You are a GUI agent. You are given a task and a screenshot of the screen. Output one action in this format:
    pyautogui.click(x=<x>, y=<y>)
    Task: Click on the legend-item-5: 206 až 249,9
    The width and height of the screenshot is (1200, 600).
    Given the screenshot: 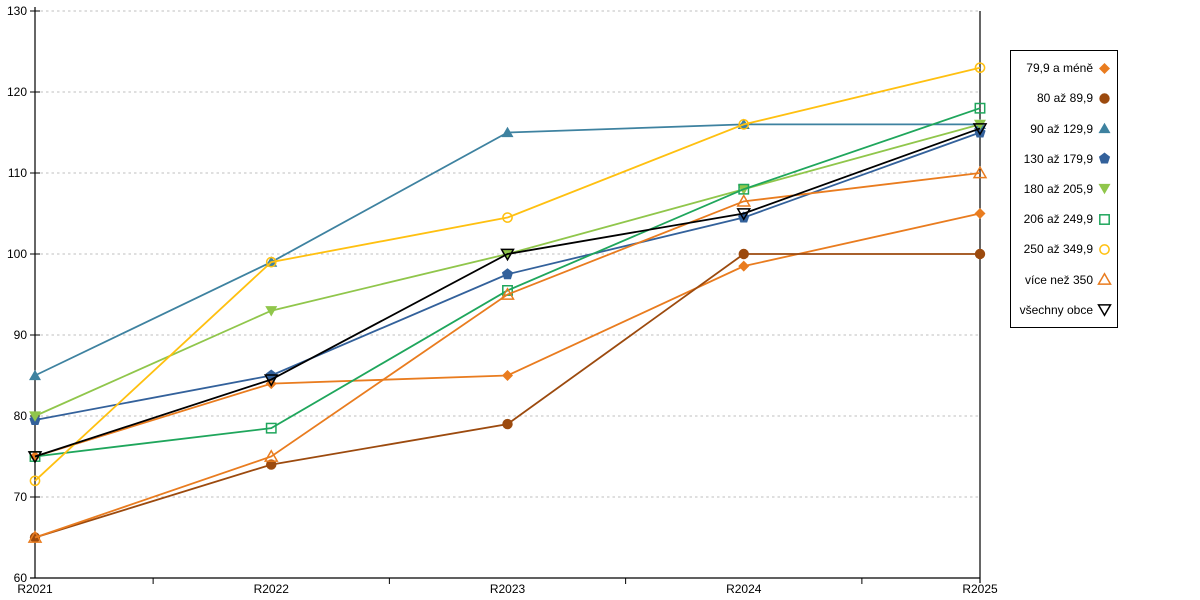 What is the action you would take?
    pyautogui.click(x=1064, y=219)
    